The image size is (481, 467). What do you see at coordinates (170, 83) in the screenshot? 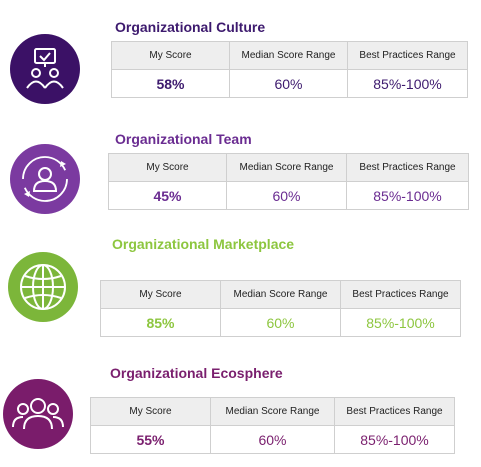
I see `my-score-value: 58%` at bounding box center [170, 83].